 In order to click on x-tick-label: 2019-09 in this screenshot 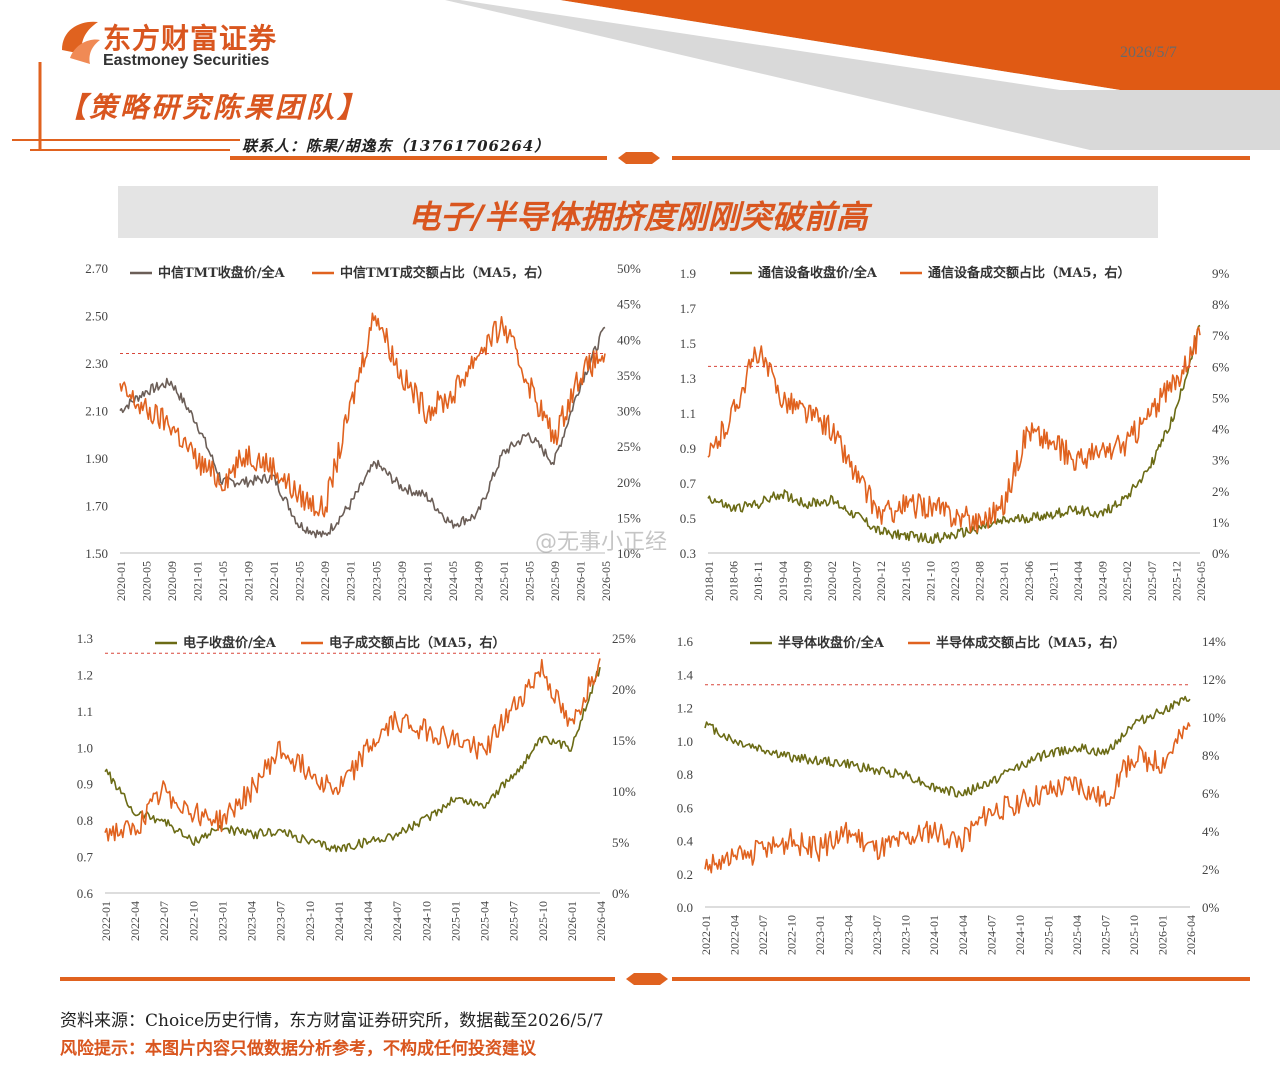, I will do `click(807, 581)`.